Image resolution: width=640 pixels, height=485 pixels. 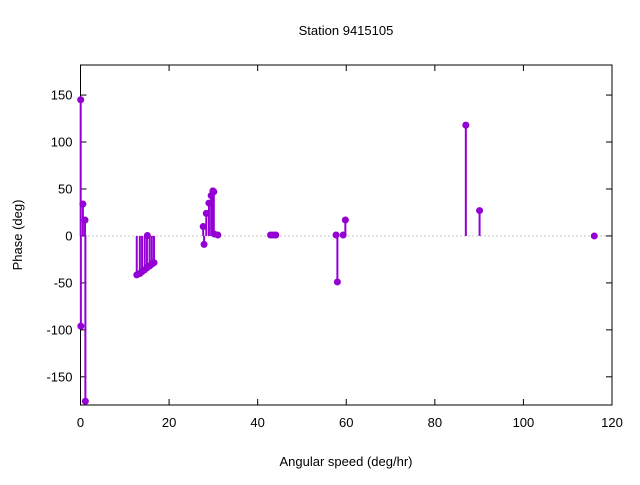 I want to click on x-axis-label: Angular speed (deg/hr), so click(x=346, y=461).